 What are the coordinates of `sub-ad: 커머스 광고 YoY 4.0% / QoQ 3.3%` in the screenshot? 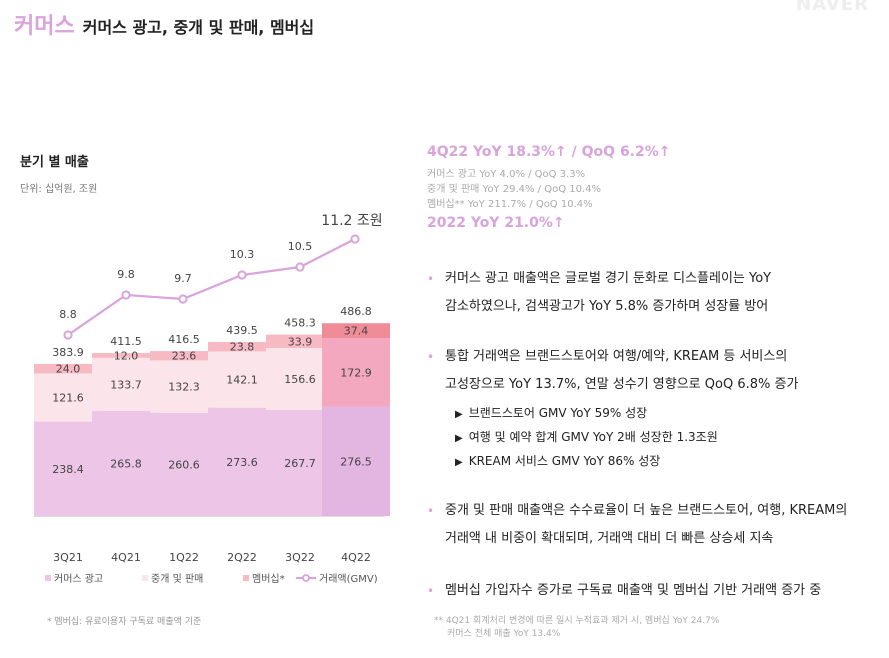 It's located at (506, 174).